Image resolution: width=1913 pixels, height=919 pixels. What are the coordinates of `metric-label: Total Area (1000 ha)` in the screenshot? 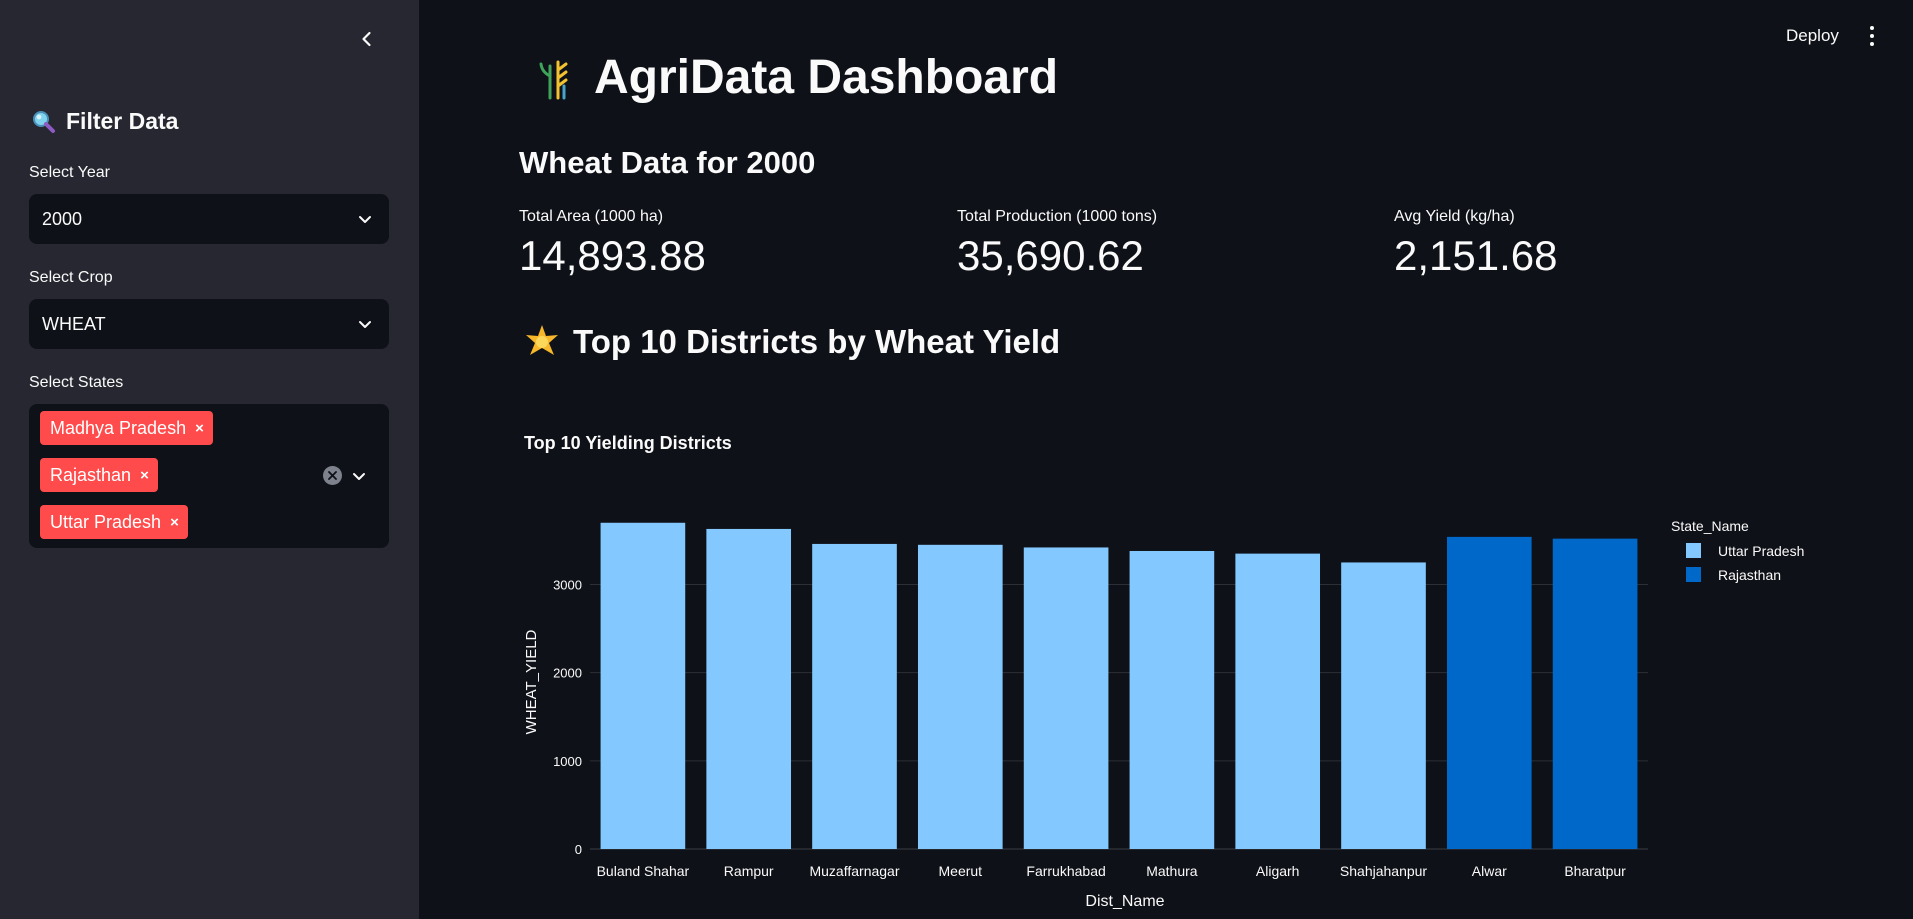 It's located at (591, 216).